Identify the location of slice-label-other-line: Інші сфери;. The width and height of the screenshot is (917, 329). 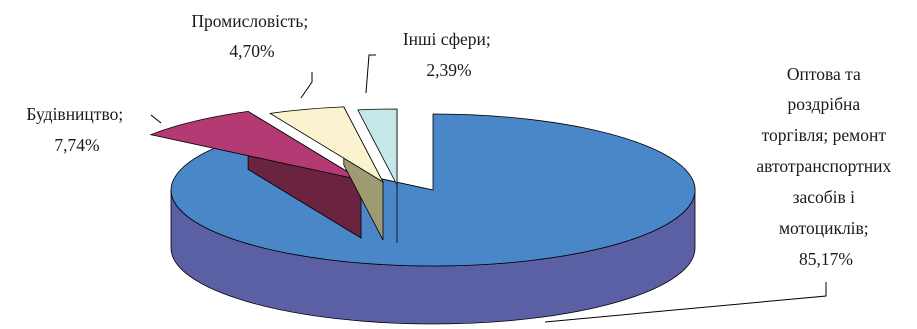
(447, 39).